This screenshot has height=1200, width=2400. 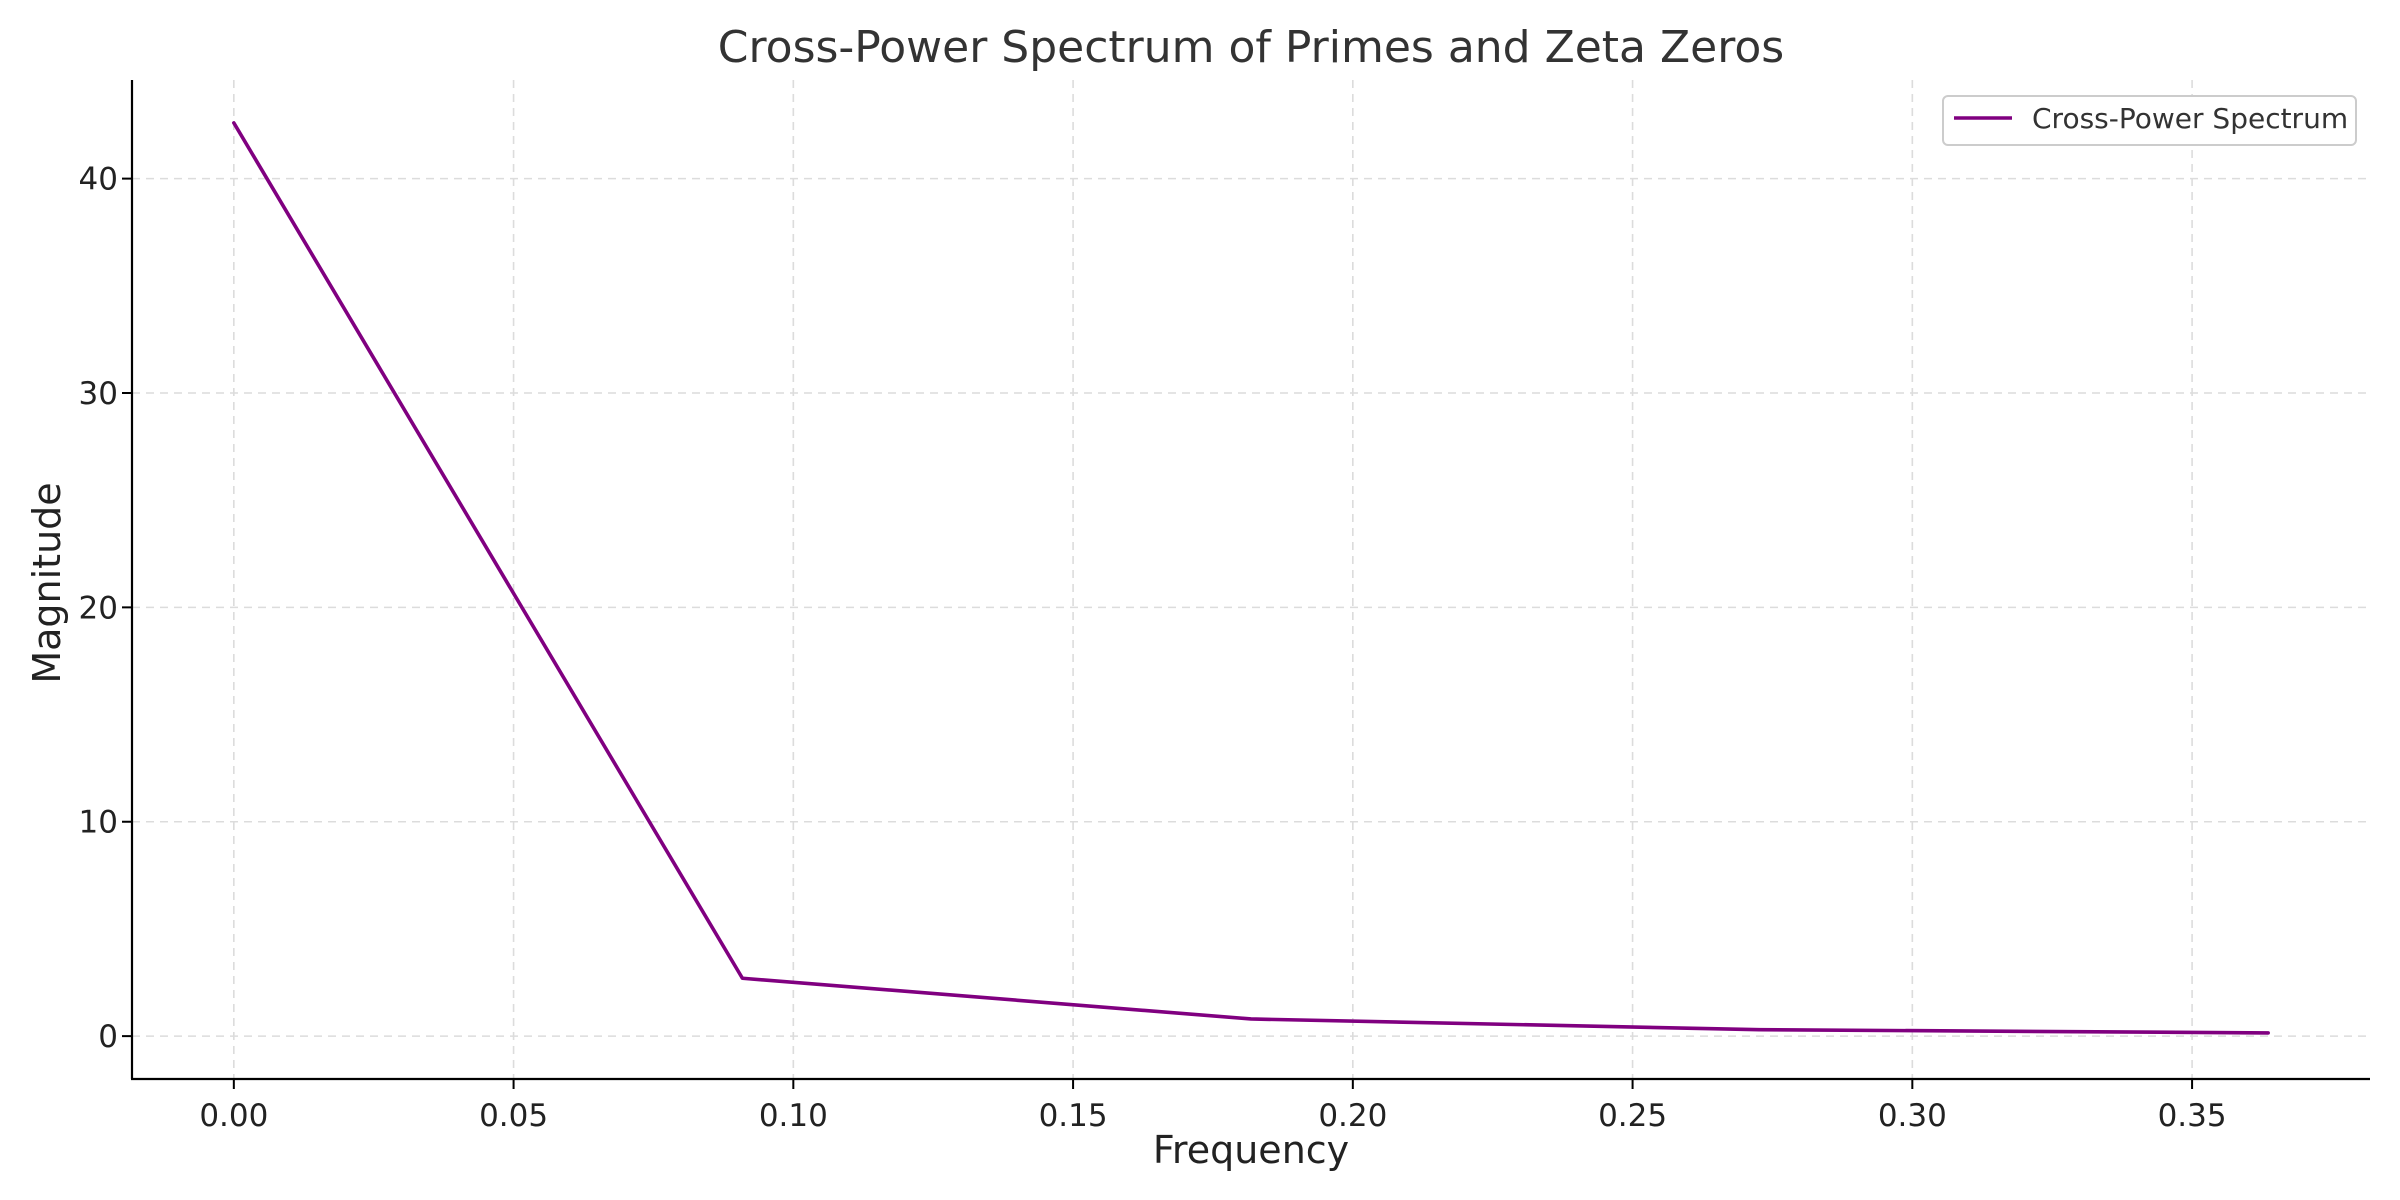 I want to click on x-tick-label: 0.35, so click(x=2192, y=1116).